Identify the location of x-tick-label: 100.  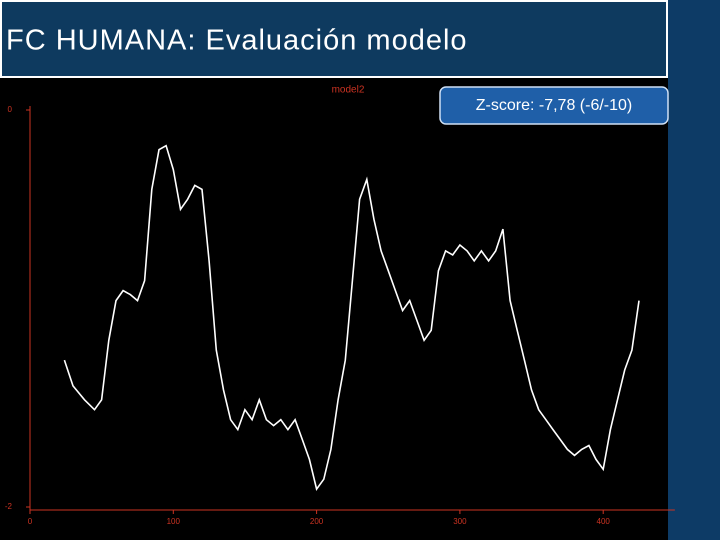
(174, 521).